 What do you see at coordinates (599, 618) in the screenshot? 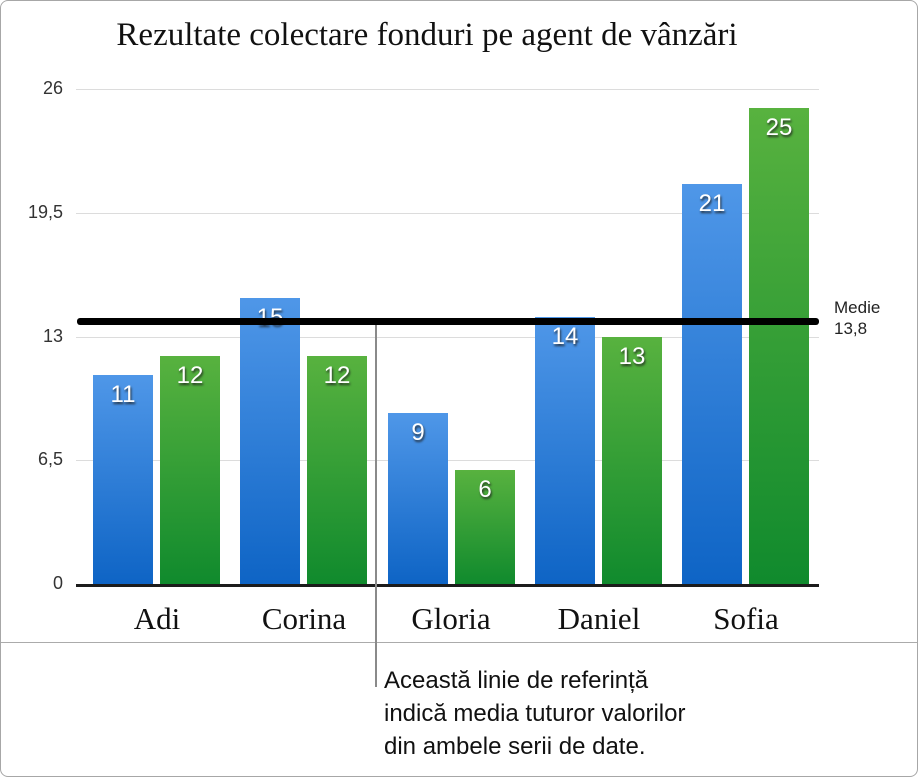
I see `category-label-daniel: Daniel` at bounding box center [599, 618].